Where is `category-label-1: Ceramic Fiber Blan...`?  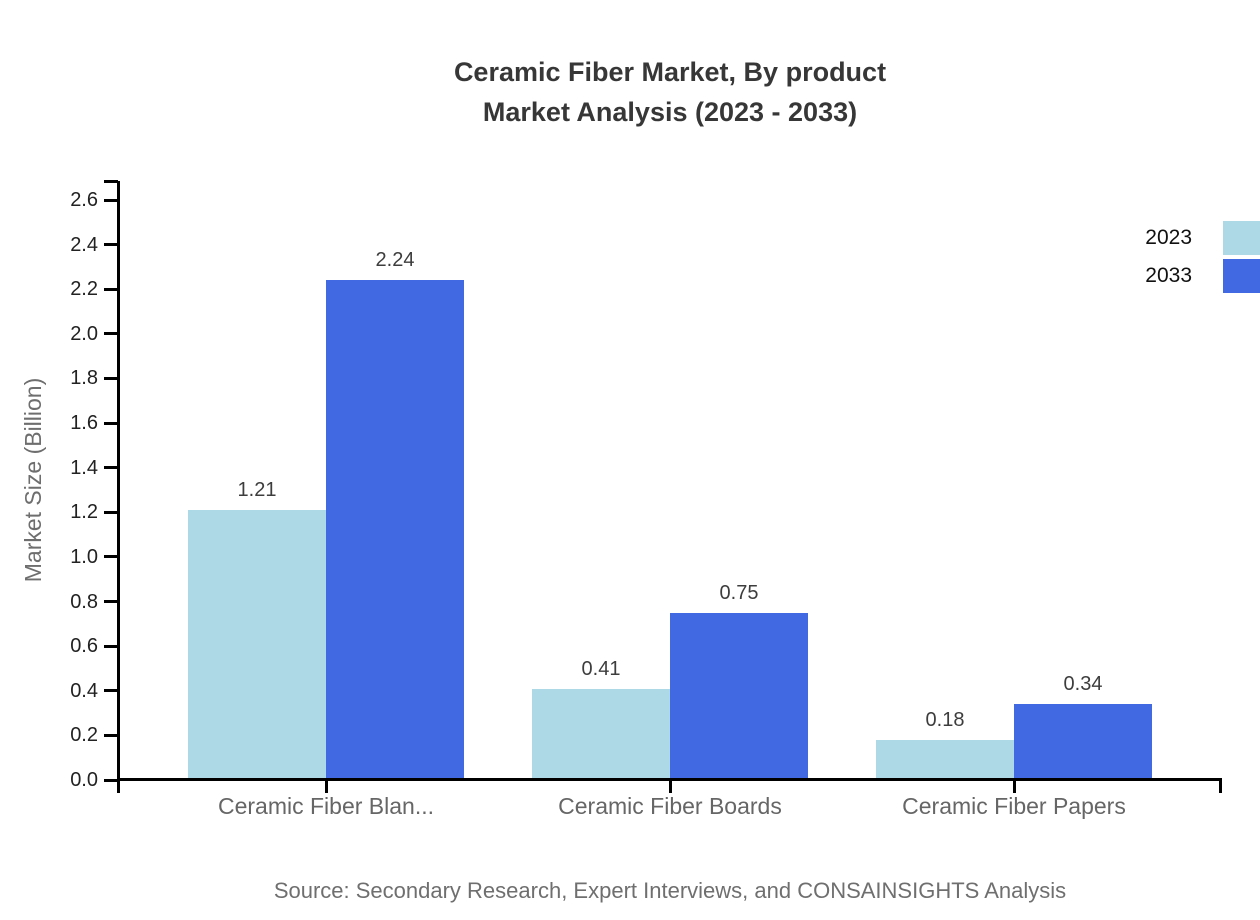 category-label-1: Ceramic Fiber Blan... is located at coordinates (325, 806).